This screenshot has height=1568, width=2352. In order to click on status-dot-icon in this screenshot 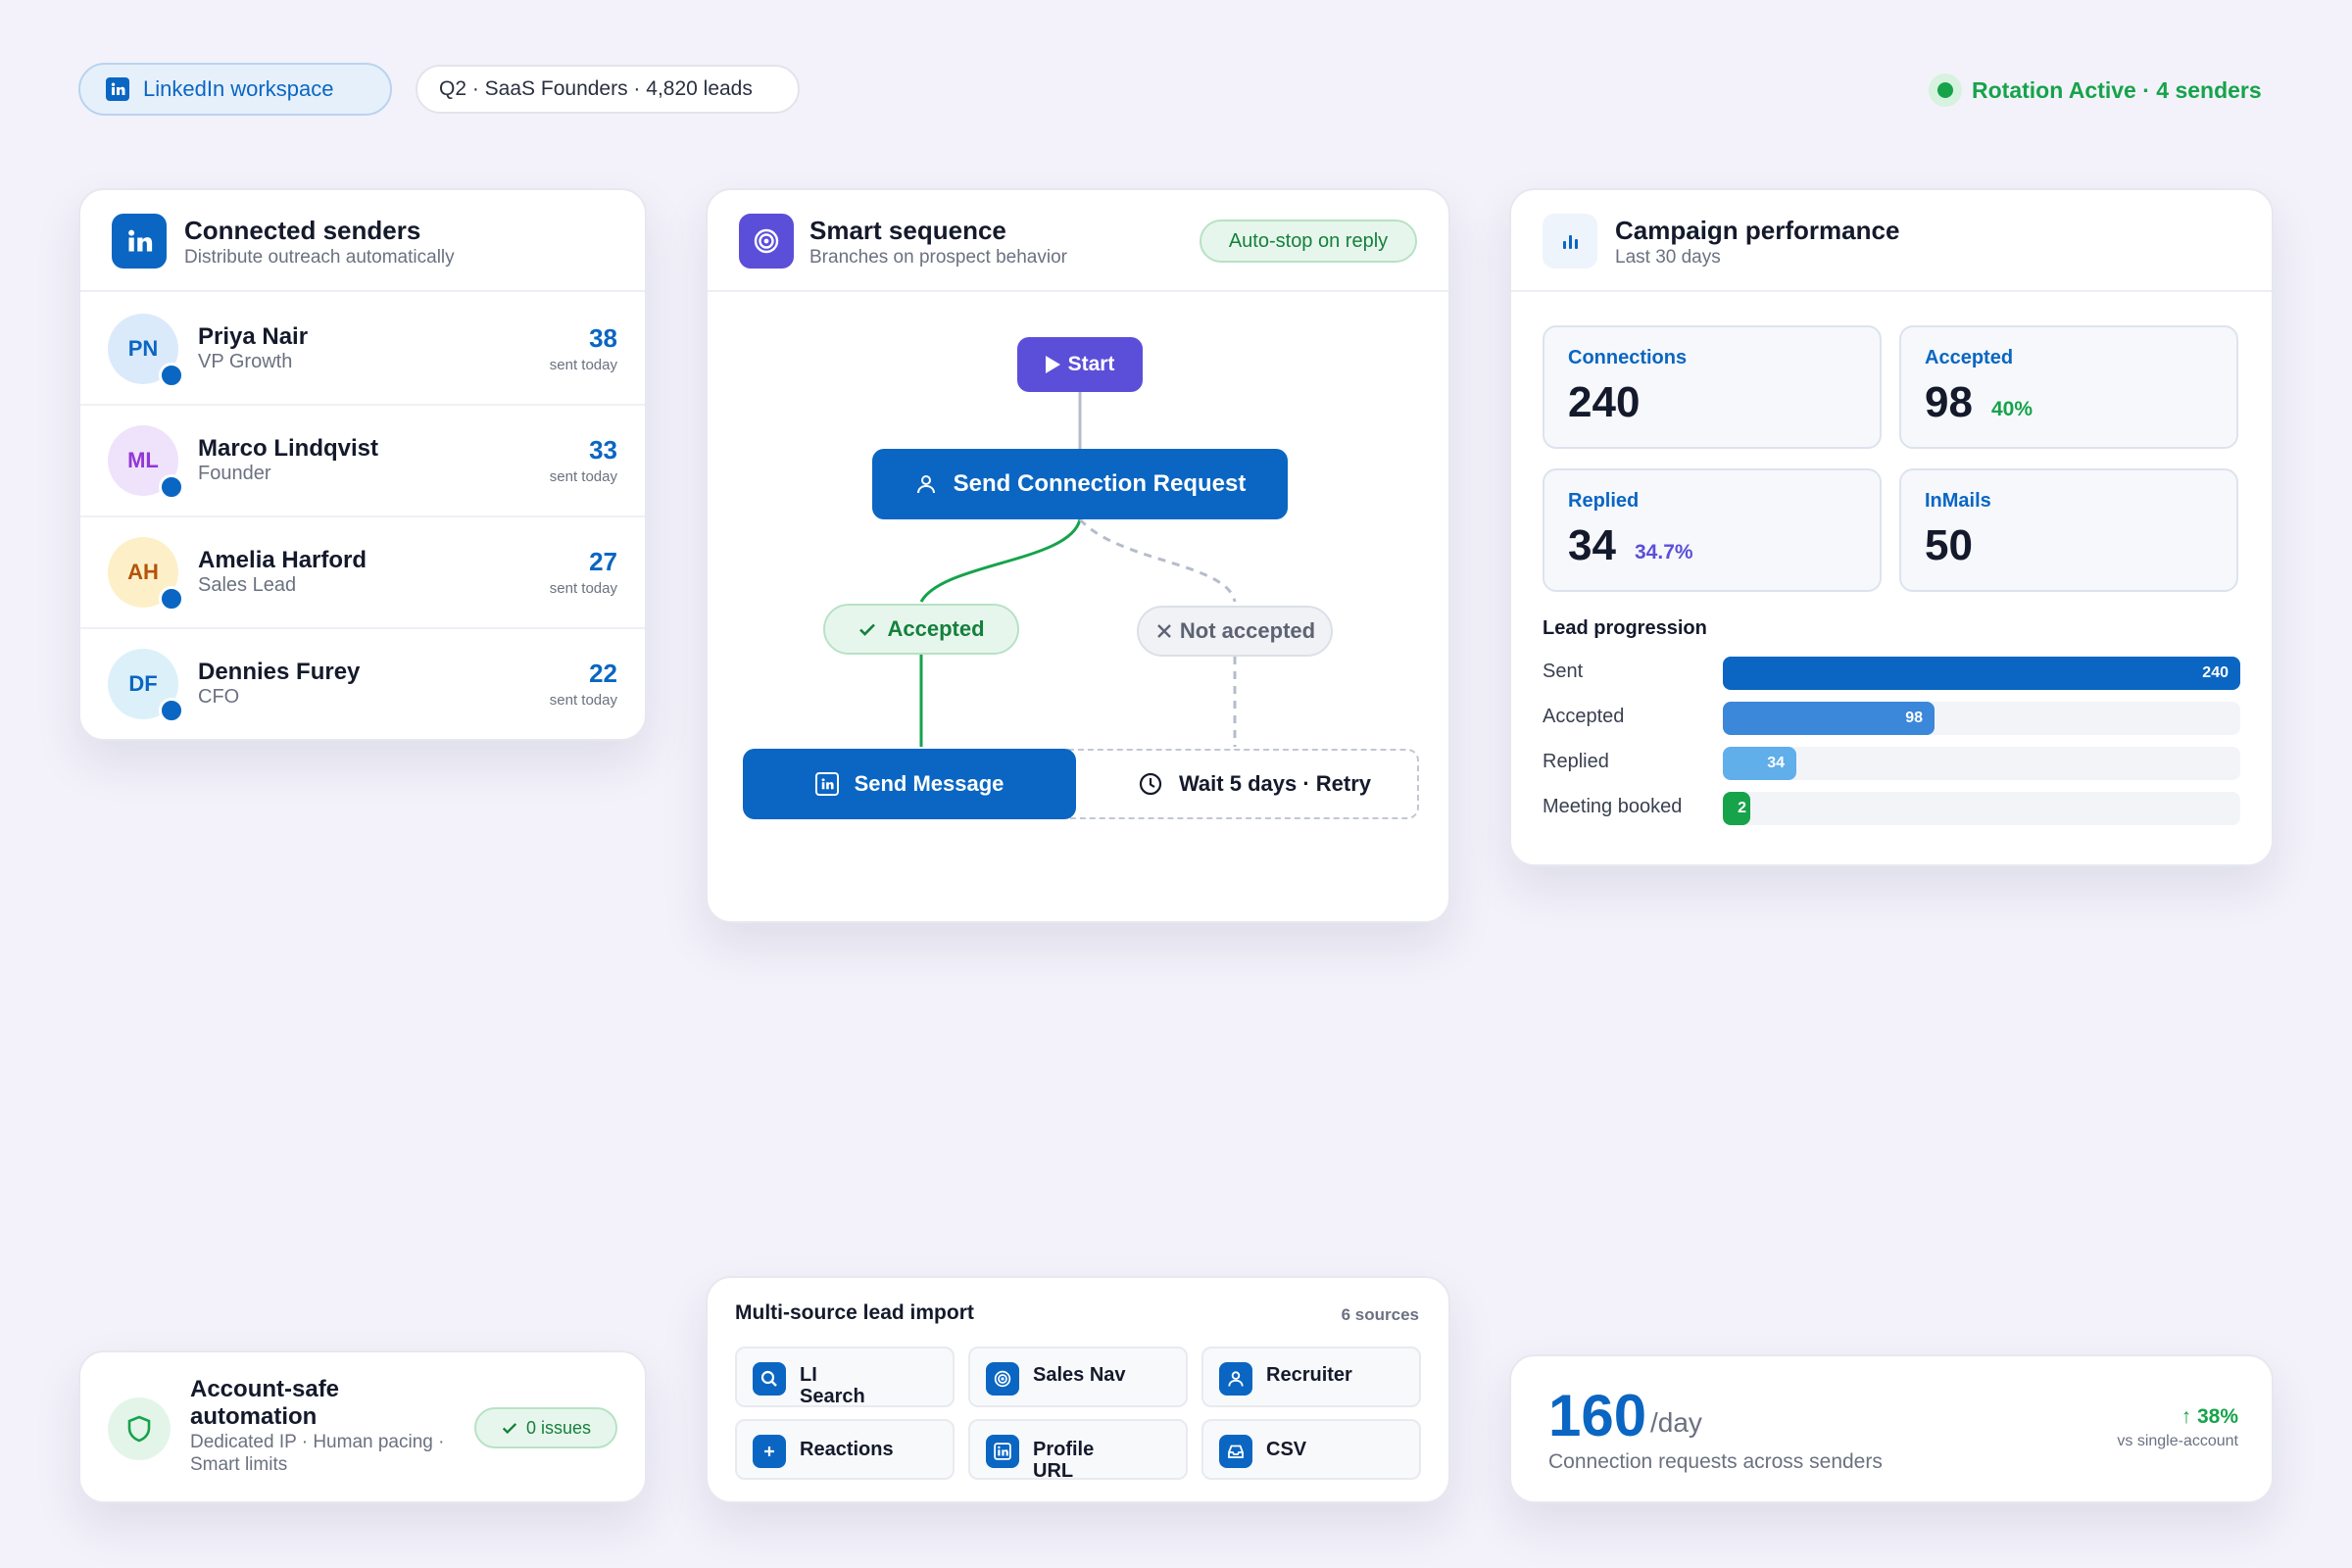, I will do `click(1945, 90)`.